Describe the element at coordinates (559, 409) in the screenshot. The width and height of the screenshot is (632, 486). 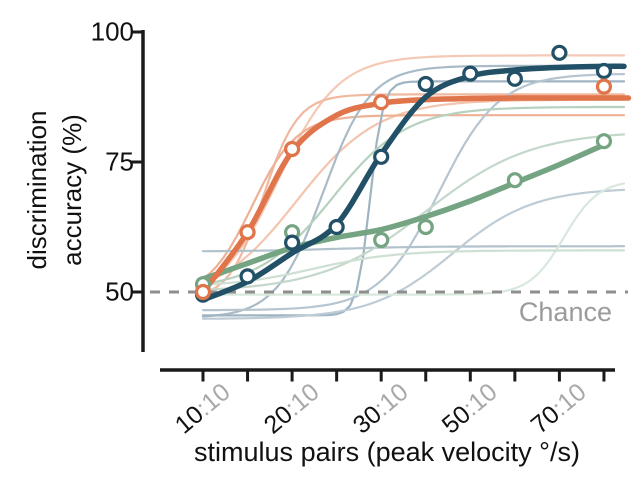
I see `x-tick-label-70: 70:10` at that location.